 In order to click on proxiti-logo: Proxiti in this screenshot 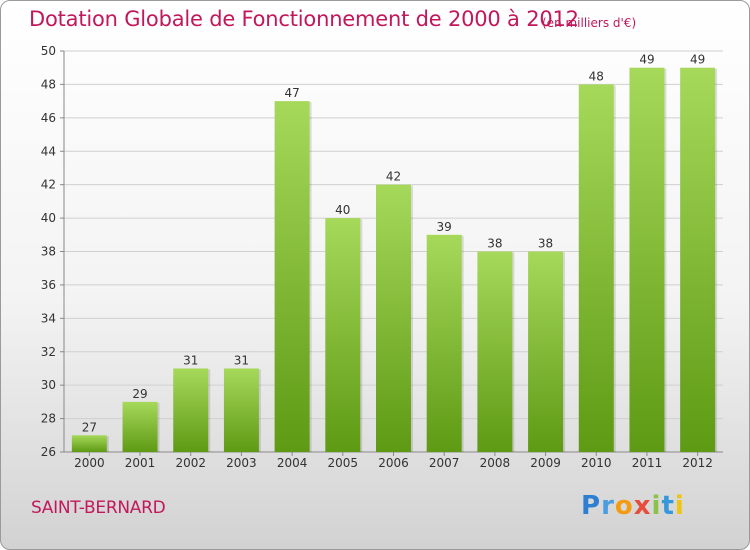, I will do `click(633, 506)`.